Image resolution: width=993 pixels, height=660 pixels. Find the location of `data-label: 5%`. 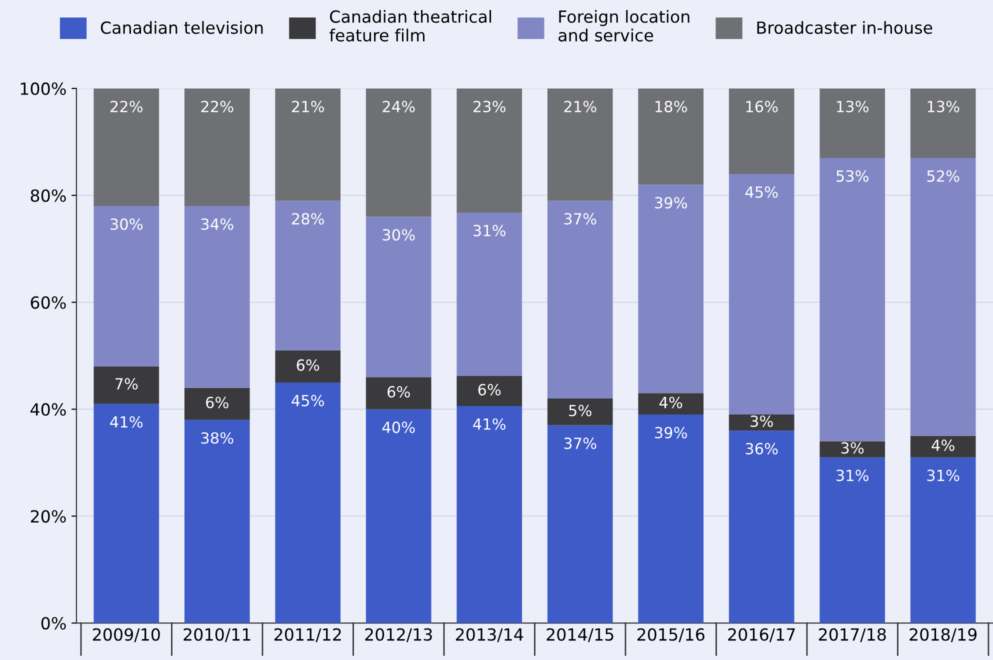

data-label: 5% is located at coordinates (580, 410).